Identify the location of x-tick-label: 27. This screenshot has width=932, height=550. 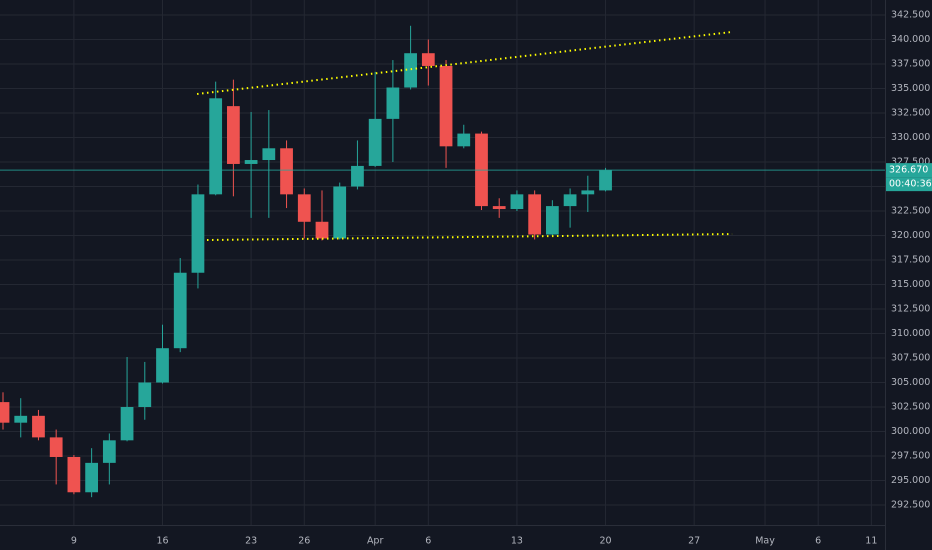
(694, 541).